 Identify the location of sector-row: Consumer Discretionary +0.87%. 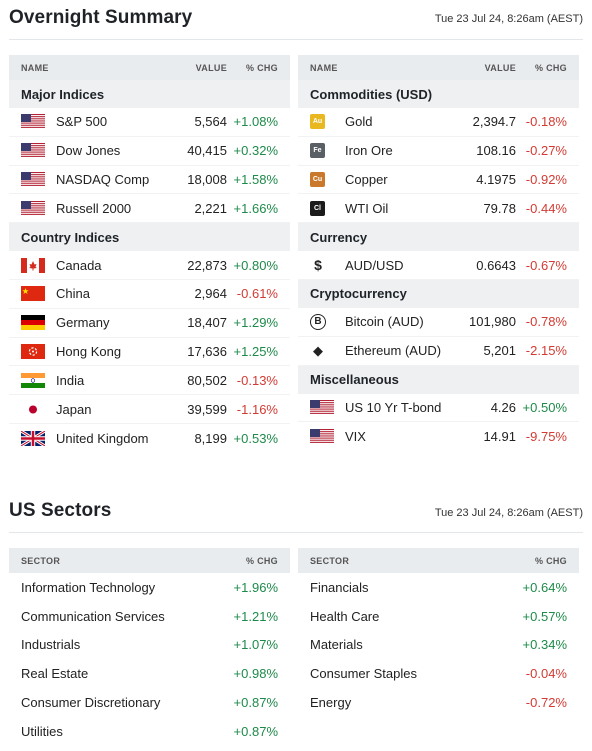
(149, 702).